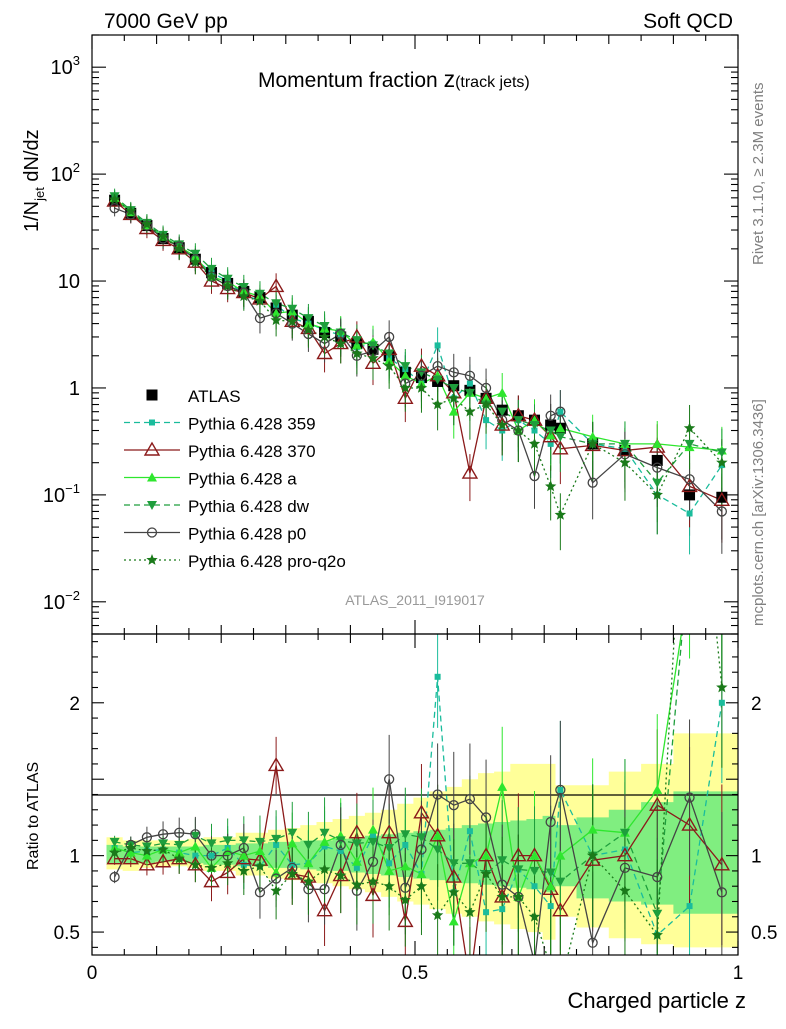 Image resolution: width=786 pixels, height=1029 pixels. Describe the element at coordinates (418, 867) in the screenshot. I see `ratio-line-pp0` at that location.